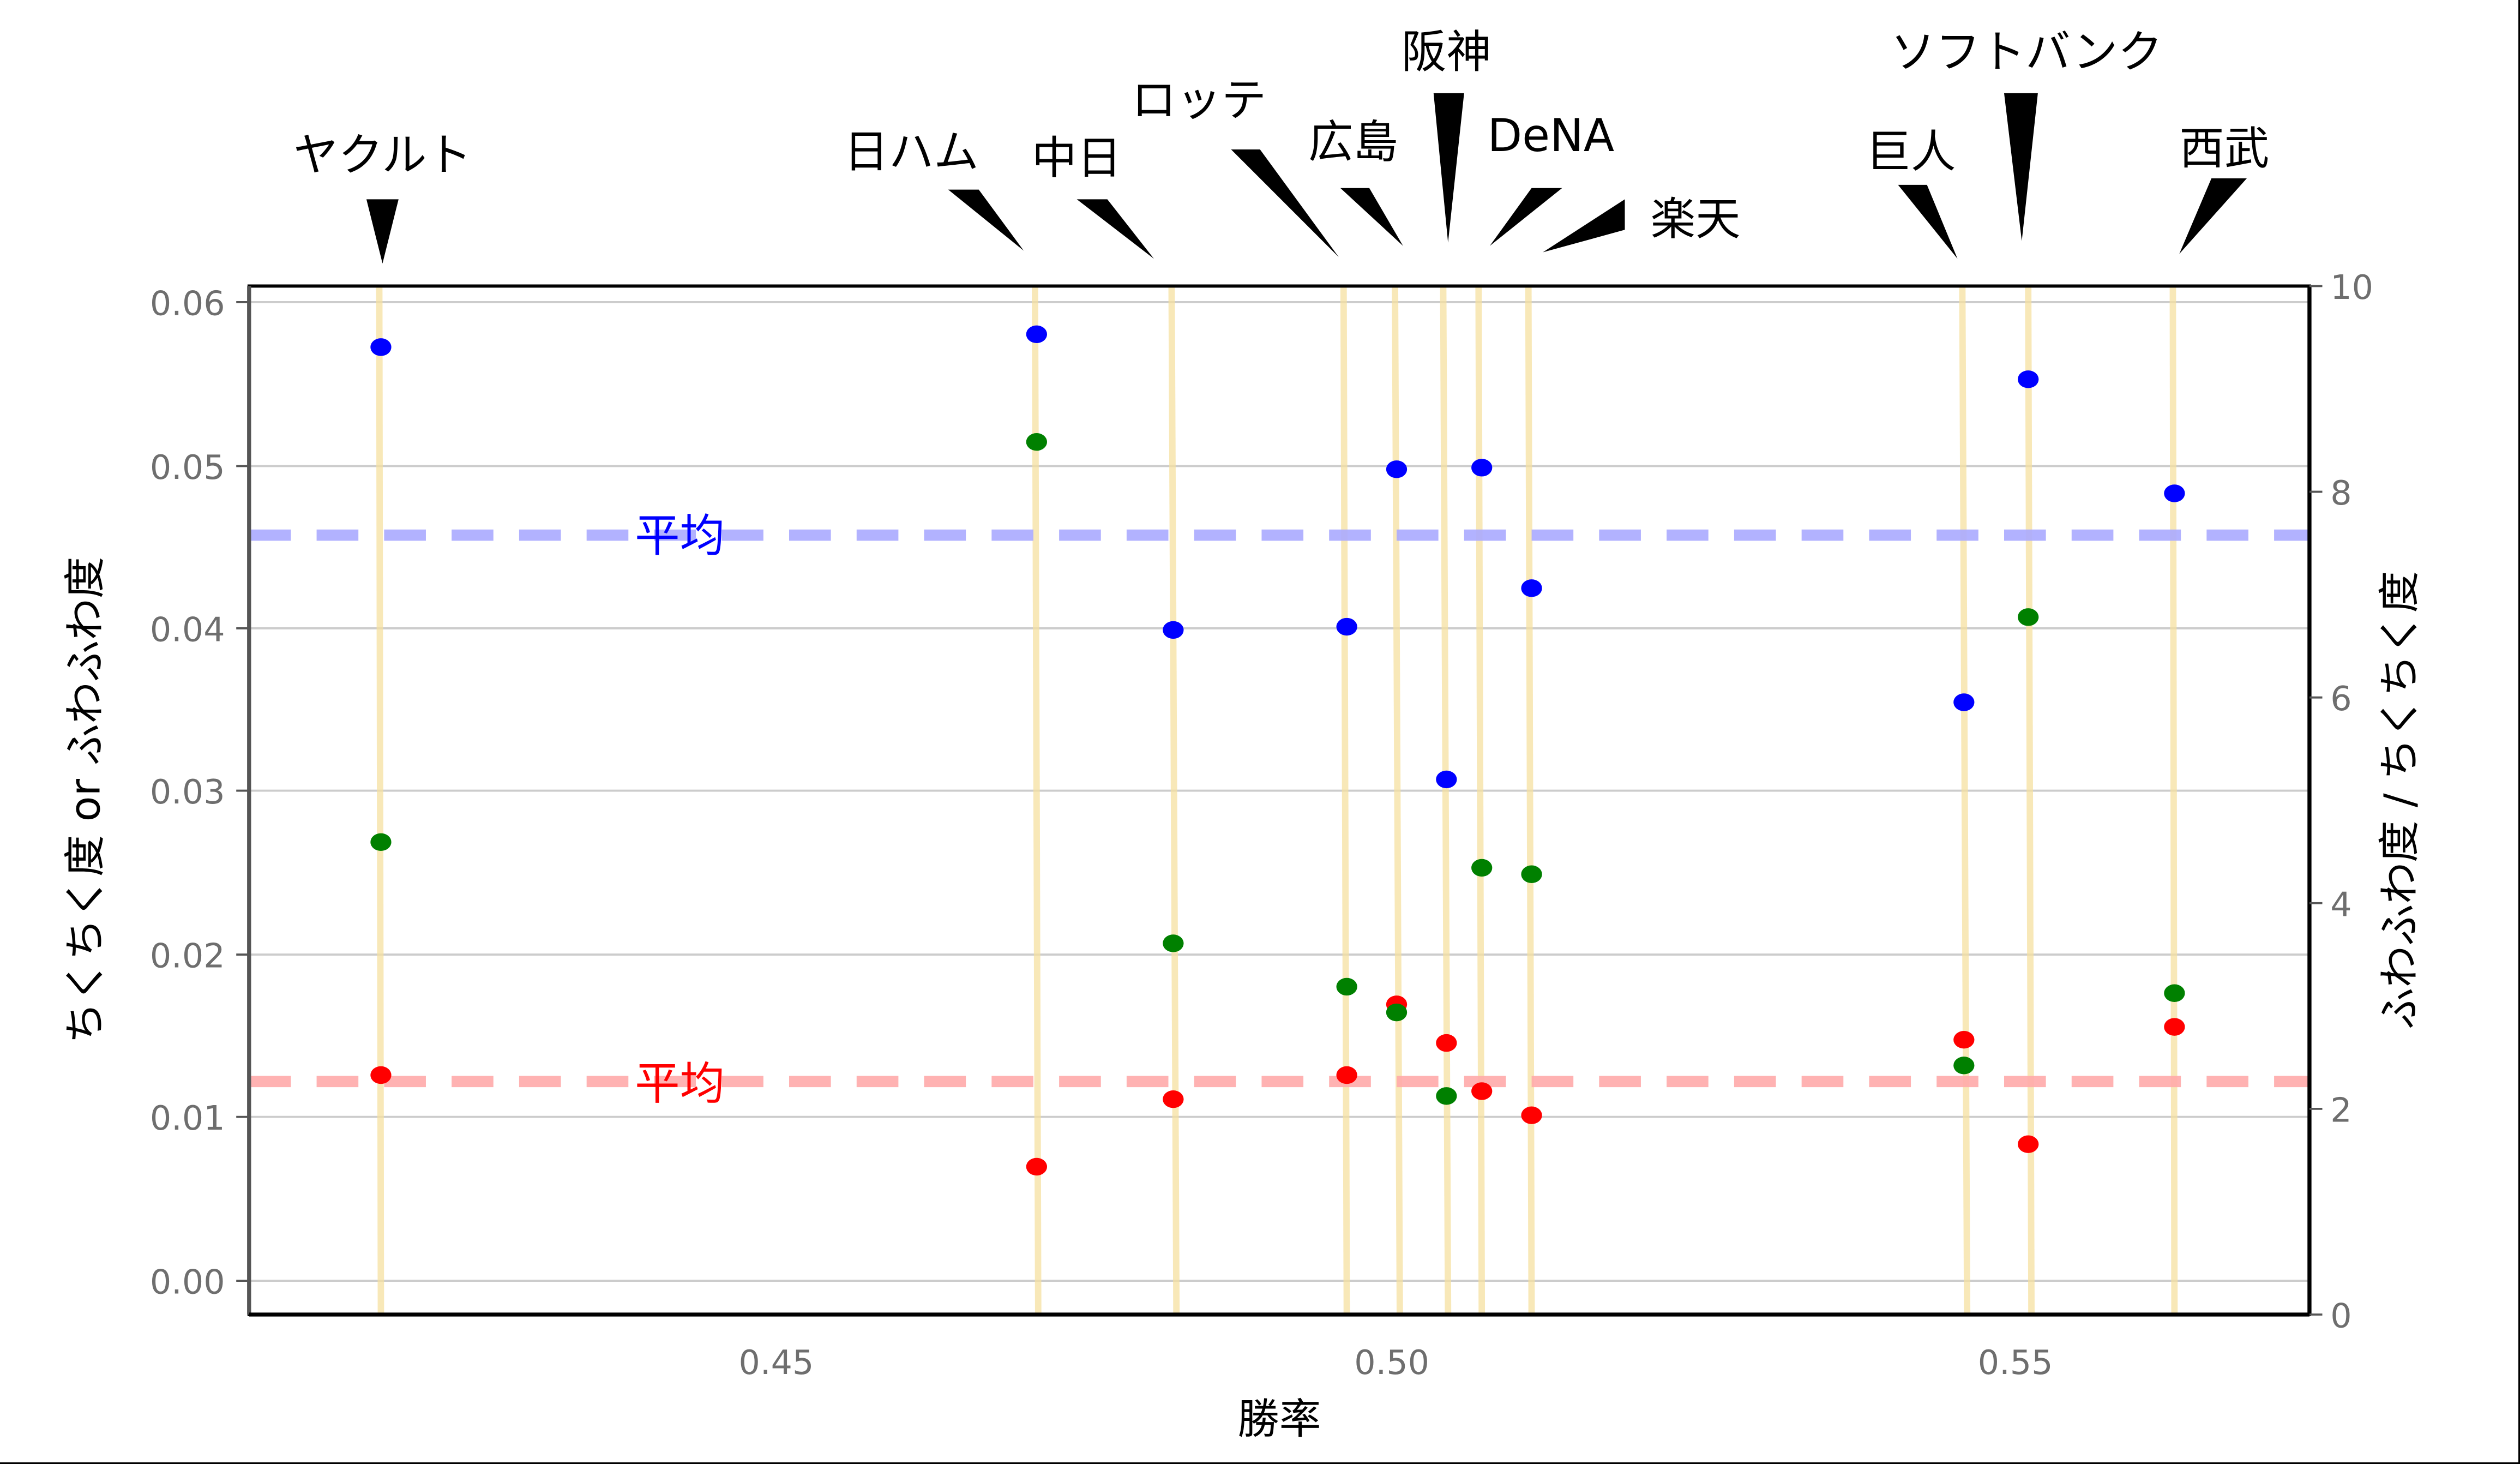  I want to click on x-axis-label: 勝率, so click(1279, 1419).